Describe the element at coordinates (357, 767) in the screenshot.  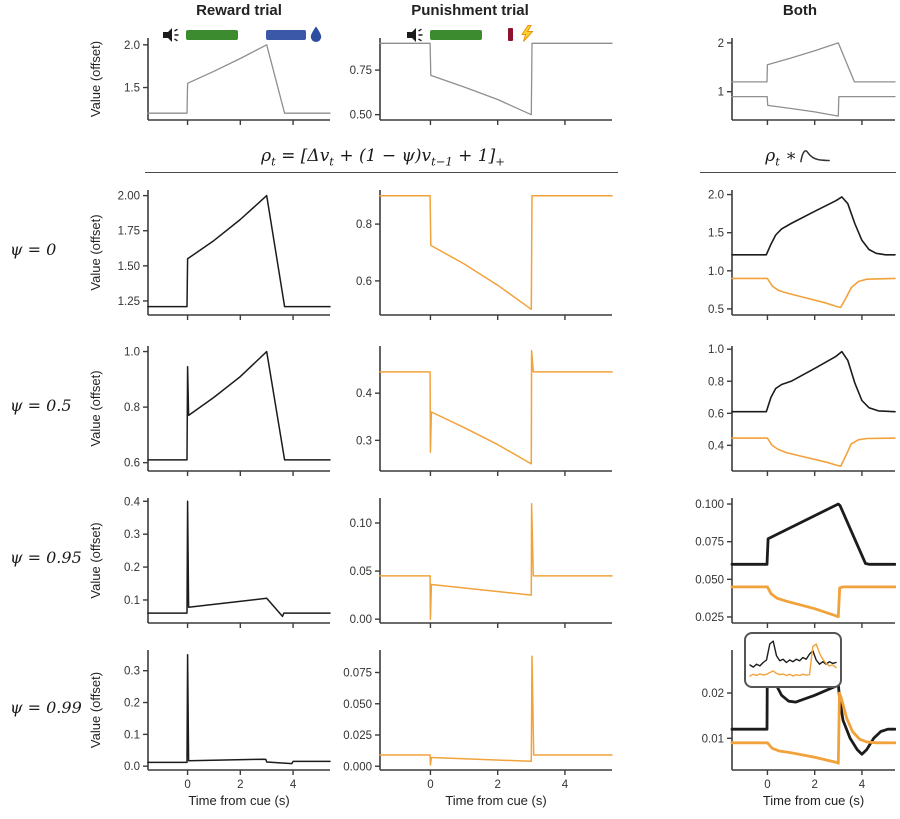
I see `svg-text: 0.000` at that location.